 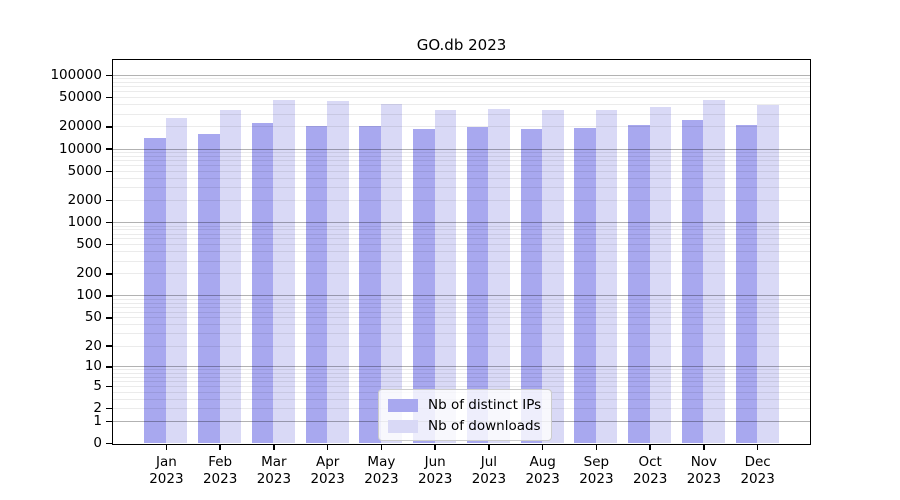 I want to click on y-tick-label: 2, so click(x=97, y=407).